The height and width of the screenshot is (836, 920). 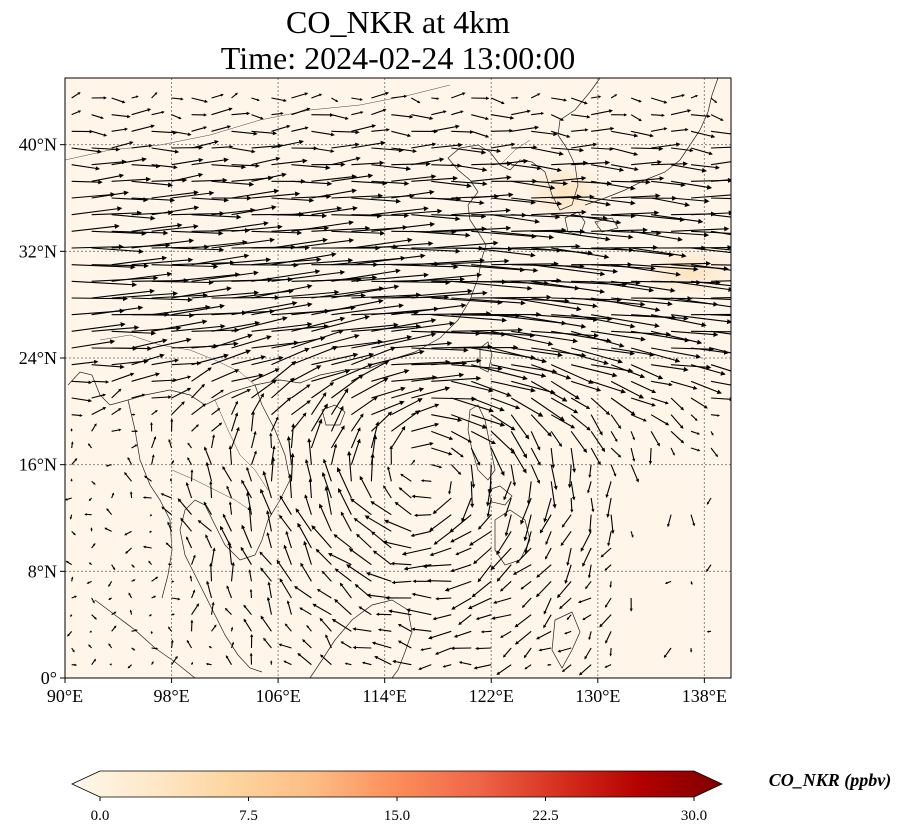 What do you see at coordinates (42, 571) in the screenshot?
I see `lat-tick-label: 8°N` at bounding box center [42, 571].